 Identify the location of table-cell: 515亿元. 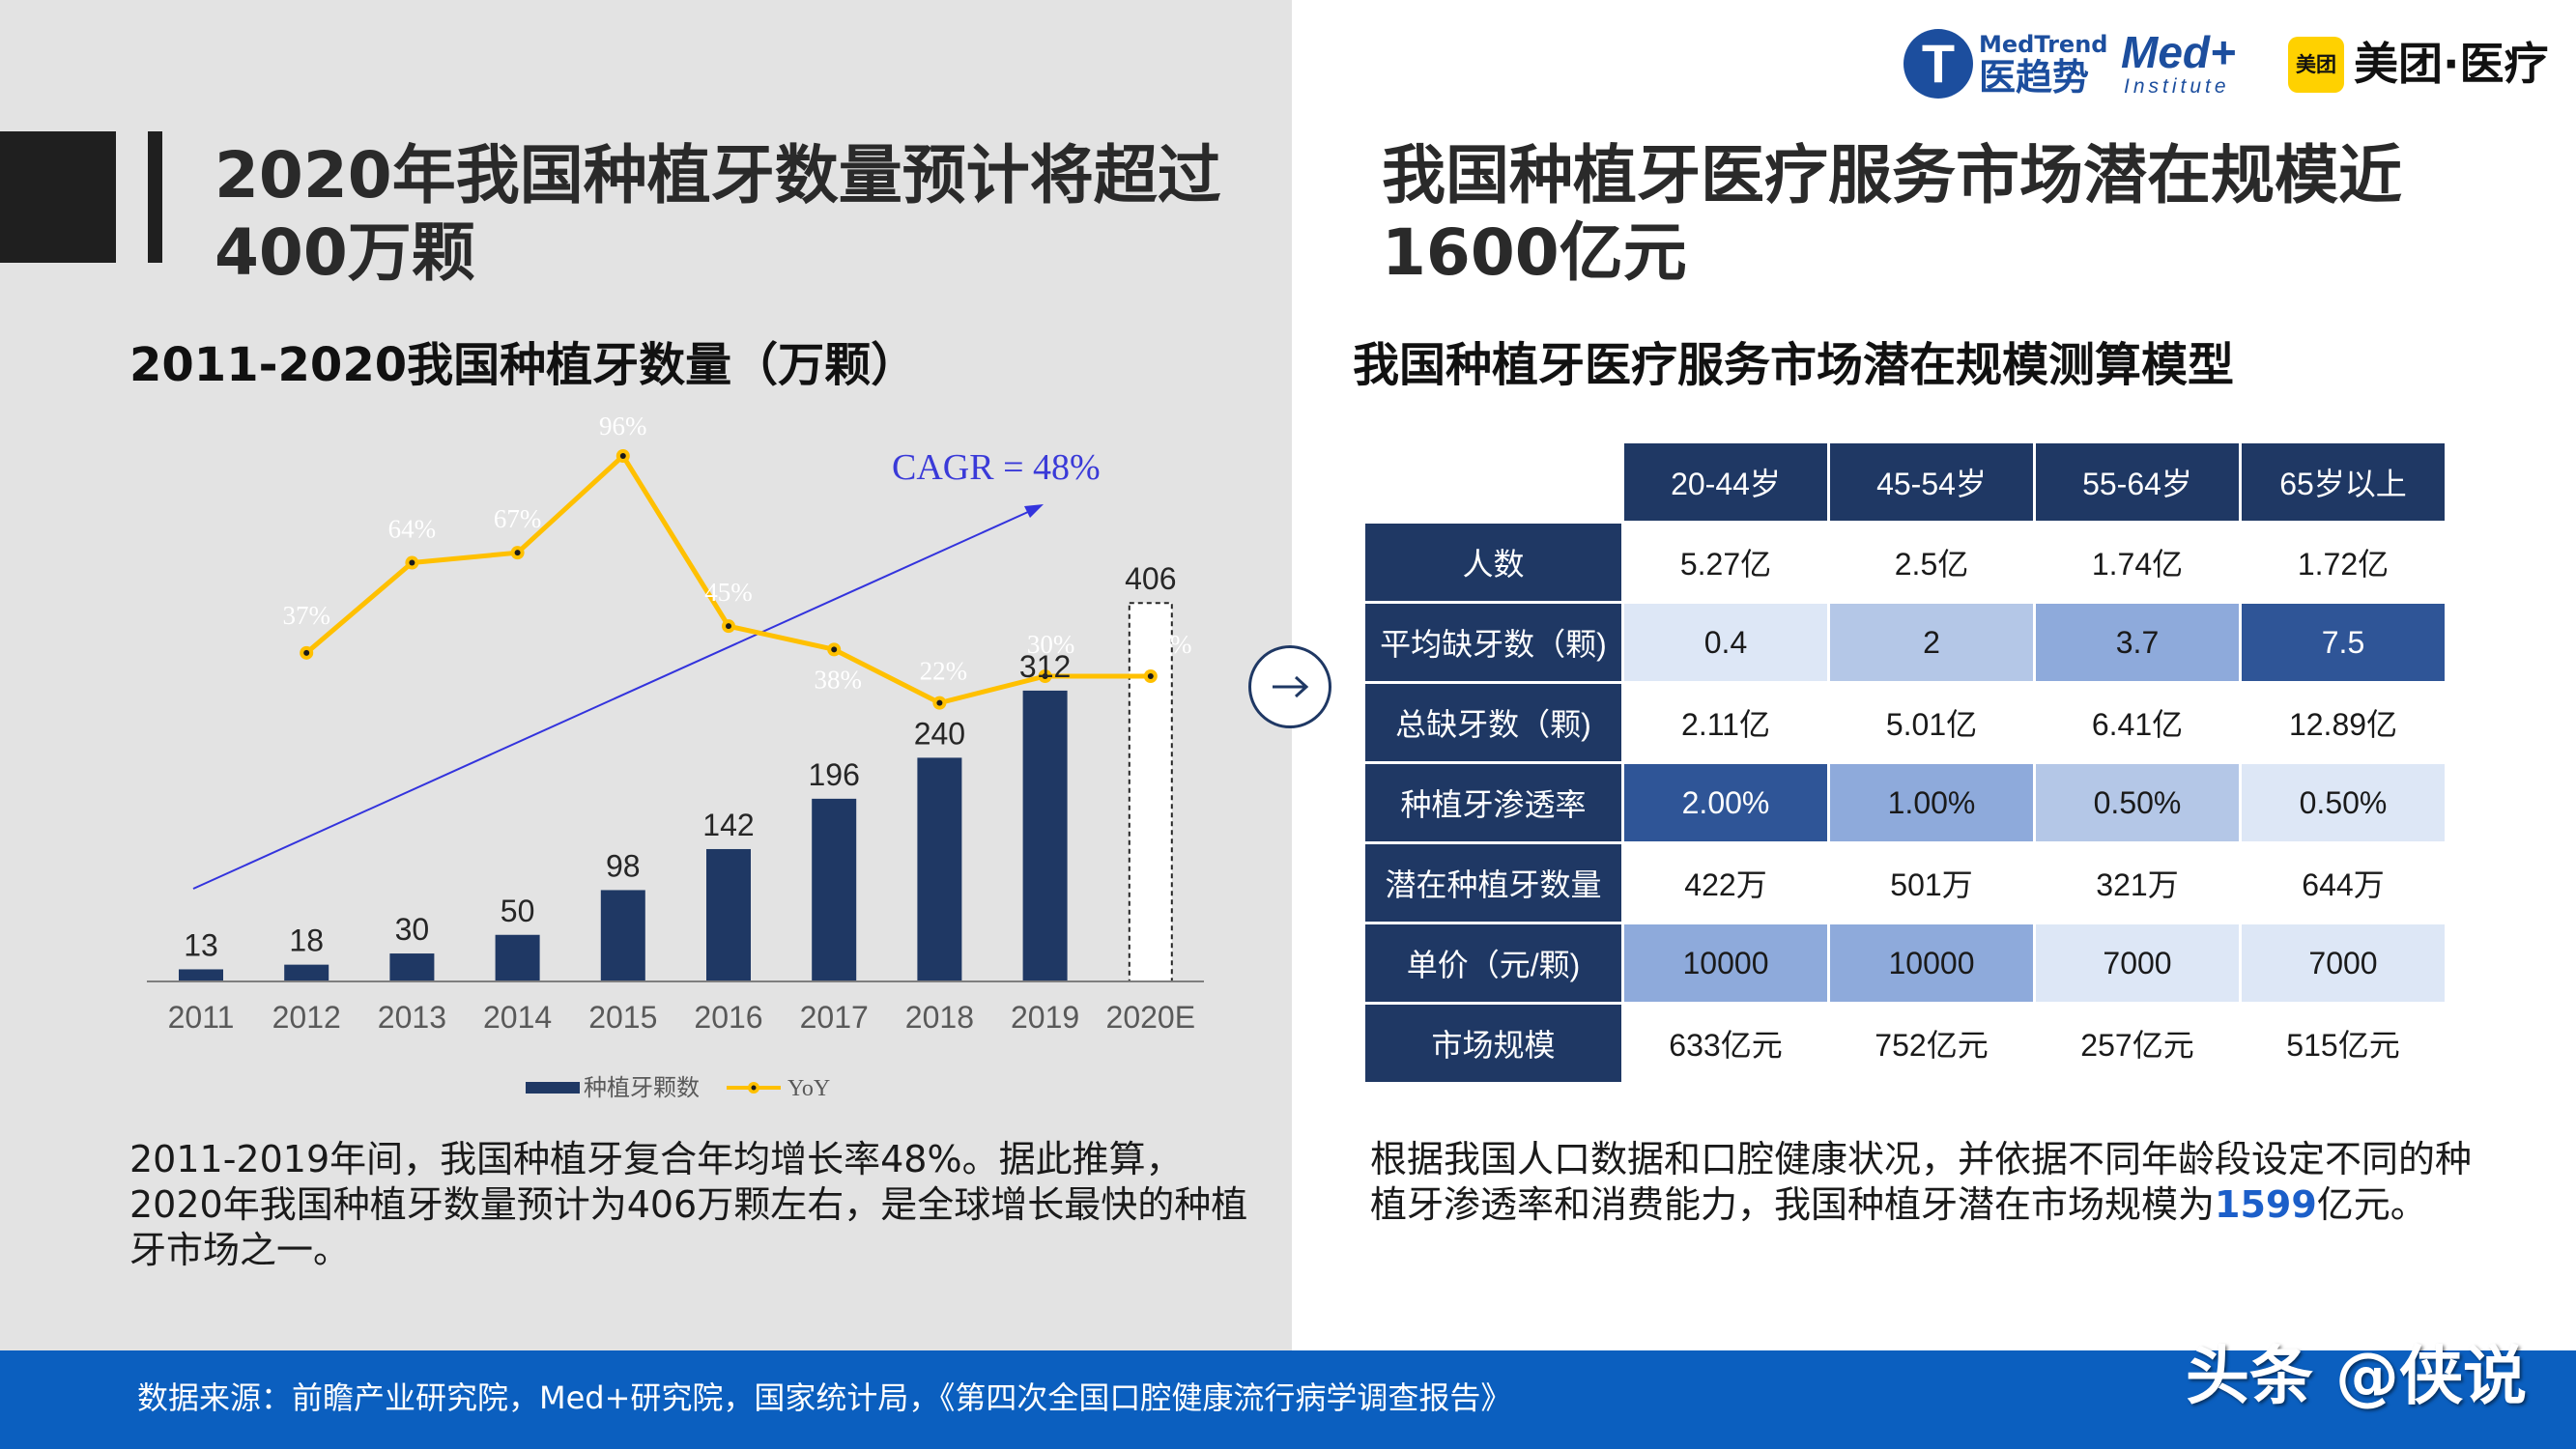
(2344, 1043).